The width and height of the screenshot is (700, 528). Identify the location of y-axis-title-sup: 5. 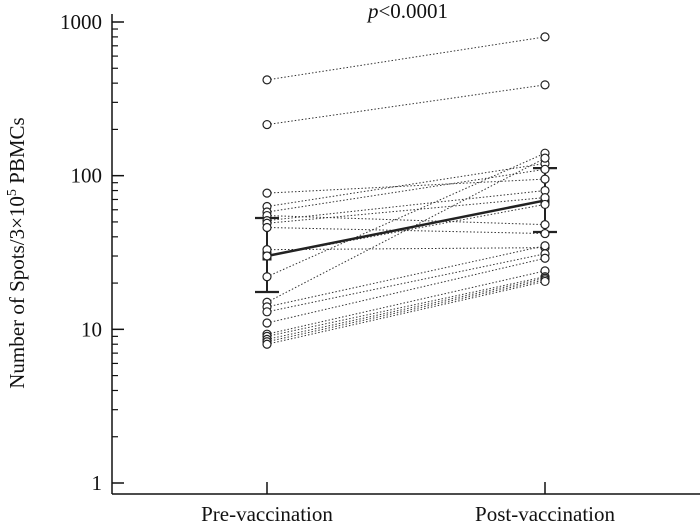
(12, 192).